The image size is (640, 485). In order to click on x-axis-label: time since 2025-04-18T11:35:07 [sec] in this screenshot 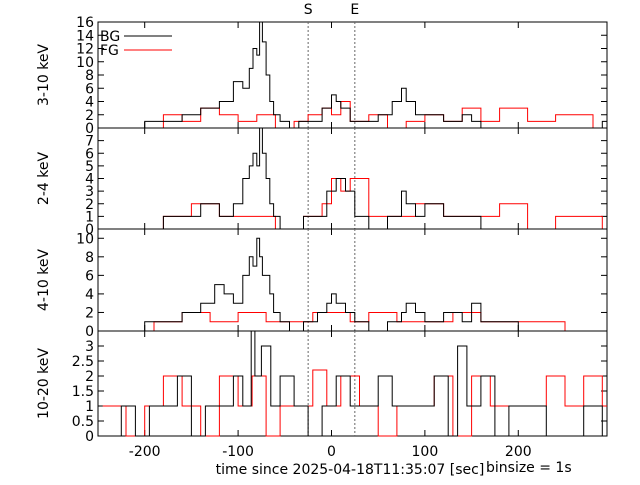, I will do `click(350, 470)`.